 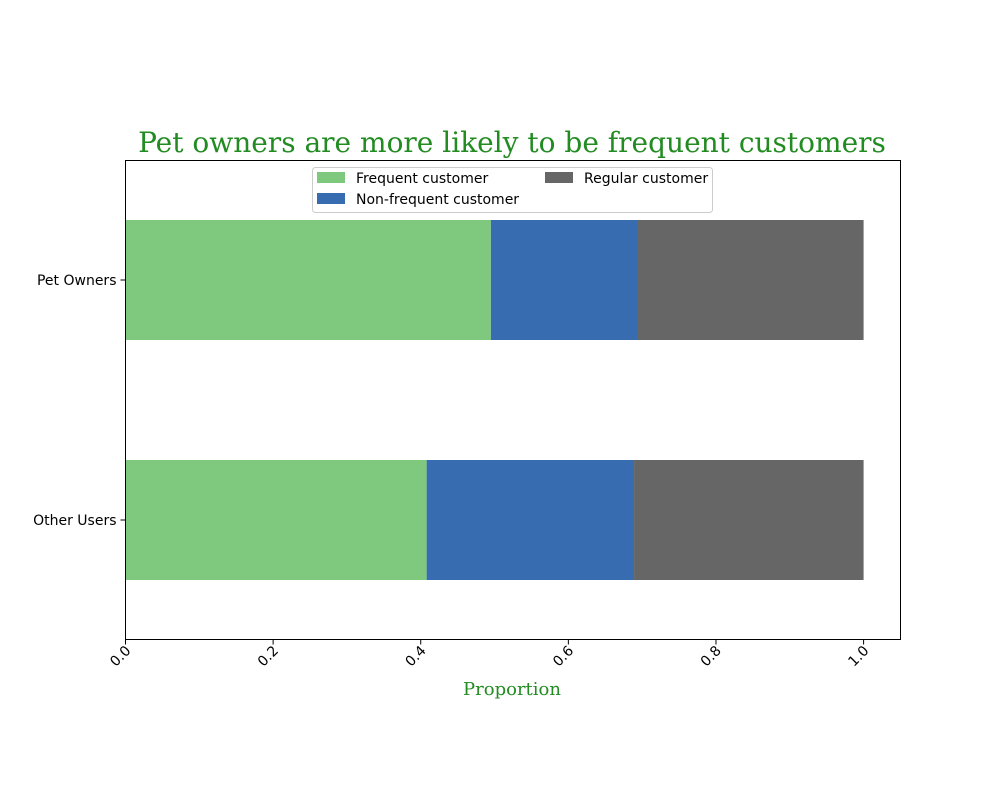 What do you see at coordinates (437, 200) in the screenshot?
I see `legend-label: Non-frequent customer` at bounding box center [437, 200].